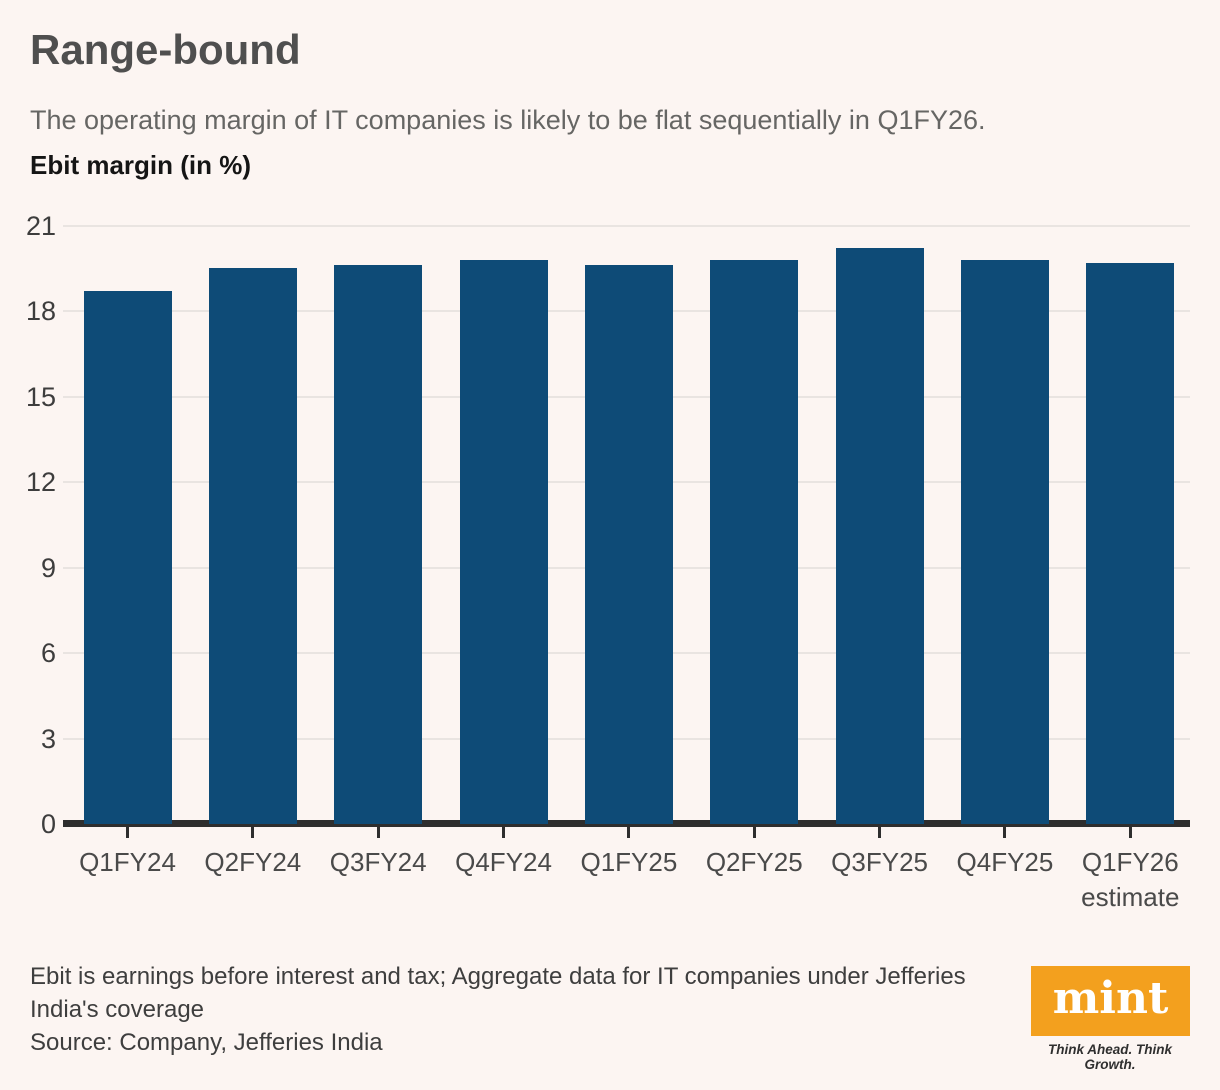 Image resolution: width=1220 pixels, height=1090 pixels. Describe the element at coordinates (252, 546) in the screenshot. I see `bar-Q2FY24` at that location.